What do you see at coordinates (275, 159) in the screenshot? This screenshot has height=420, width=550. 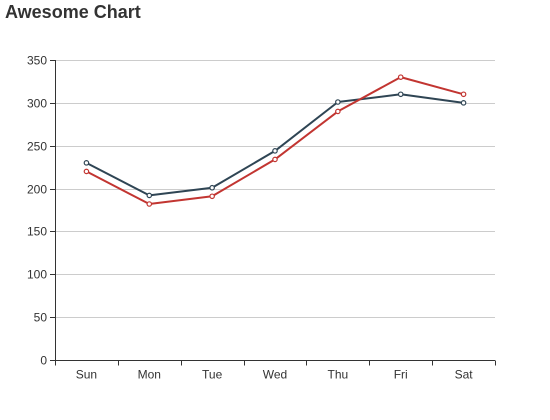 I see `data-point-series1-wed` at bounding box center [275, 159].